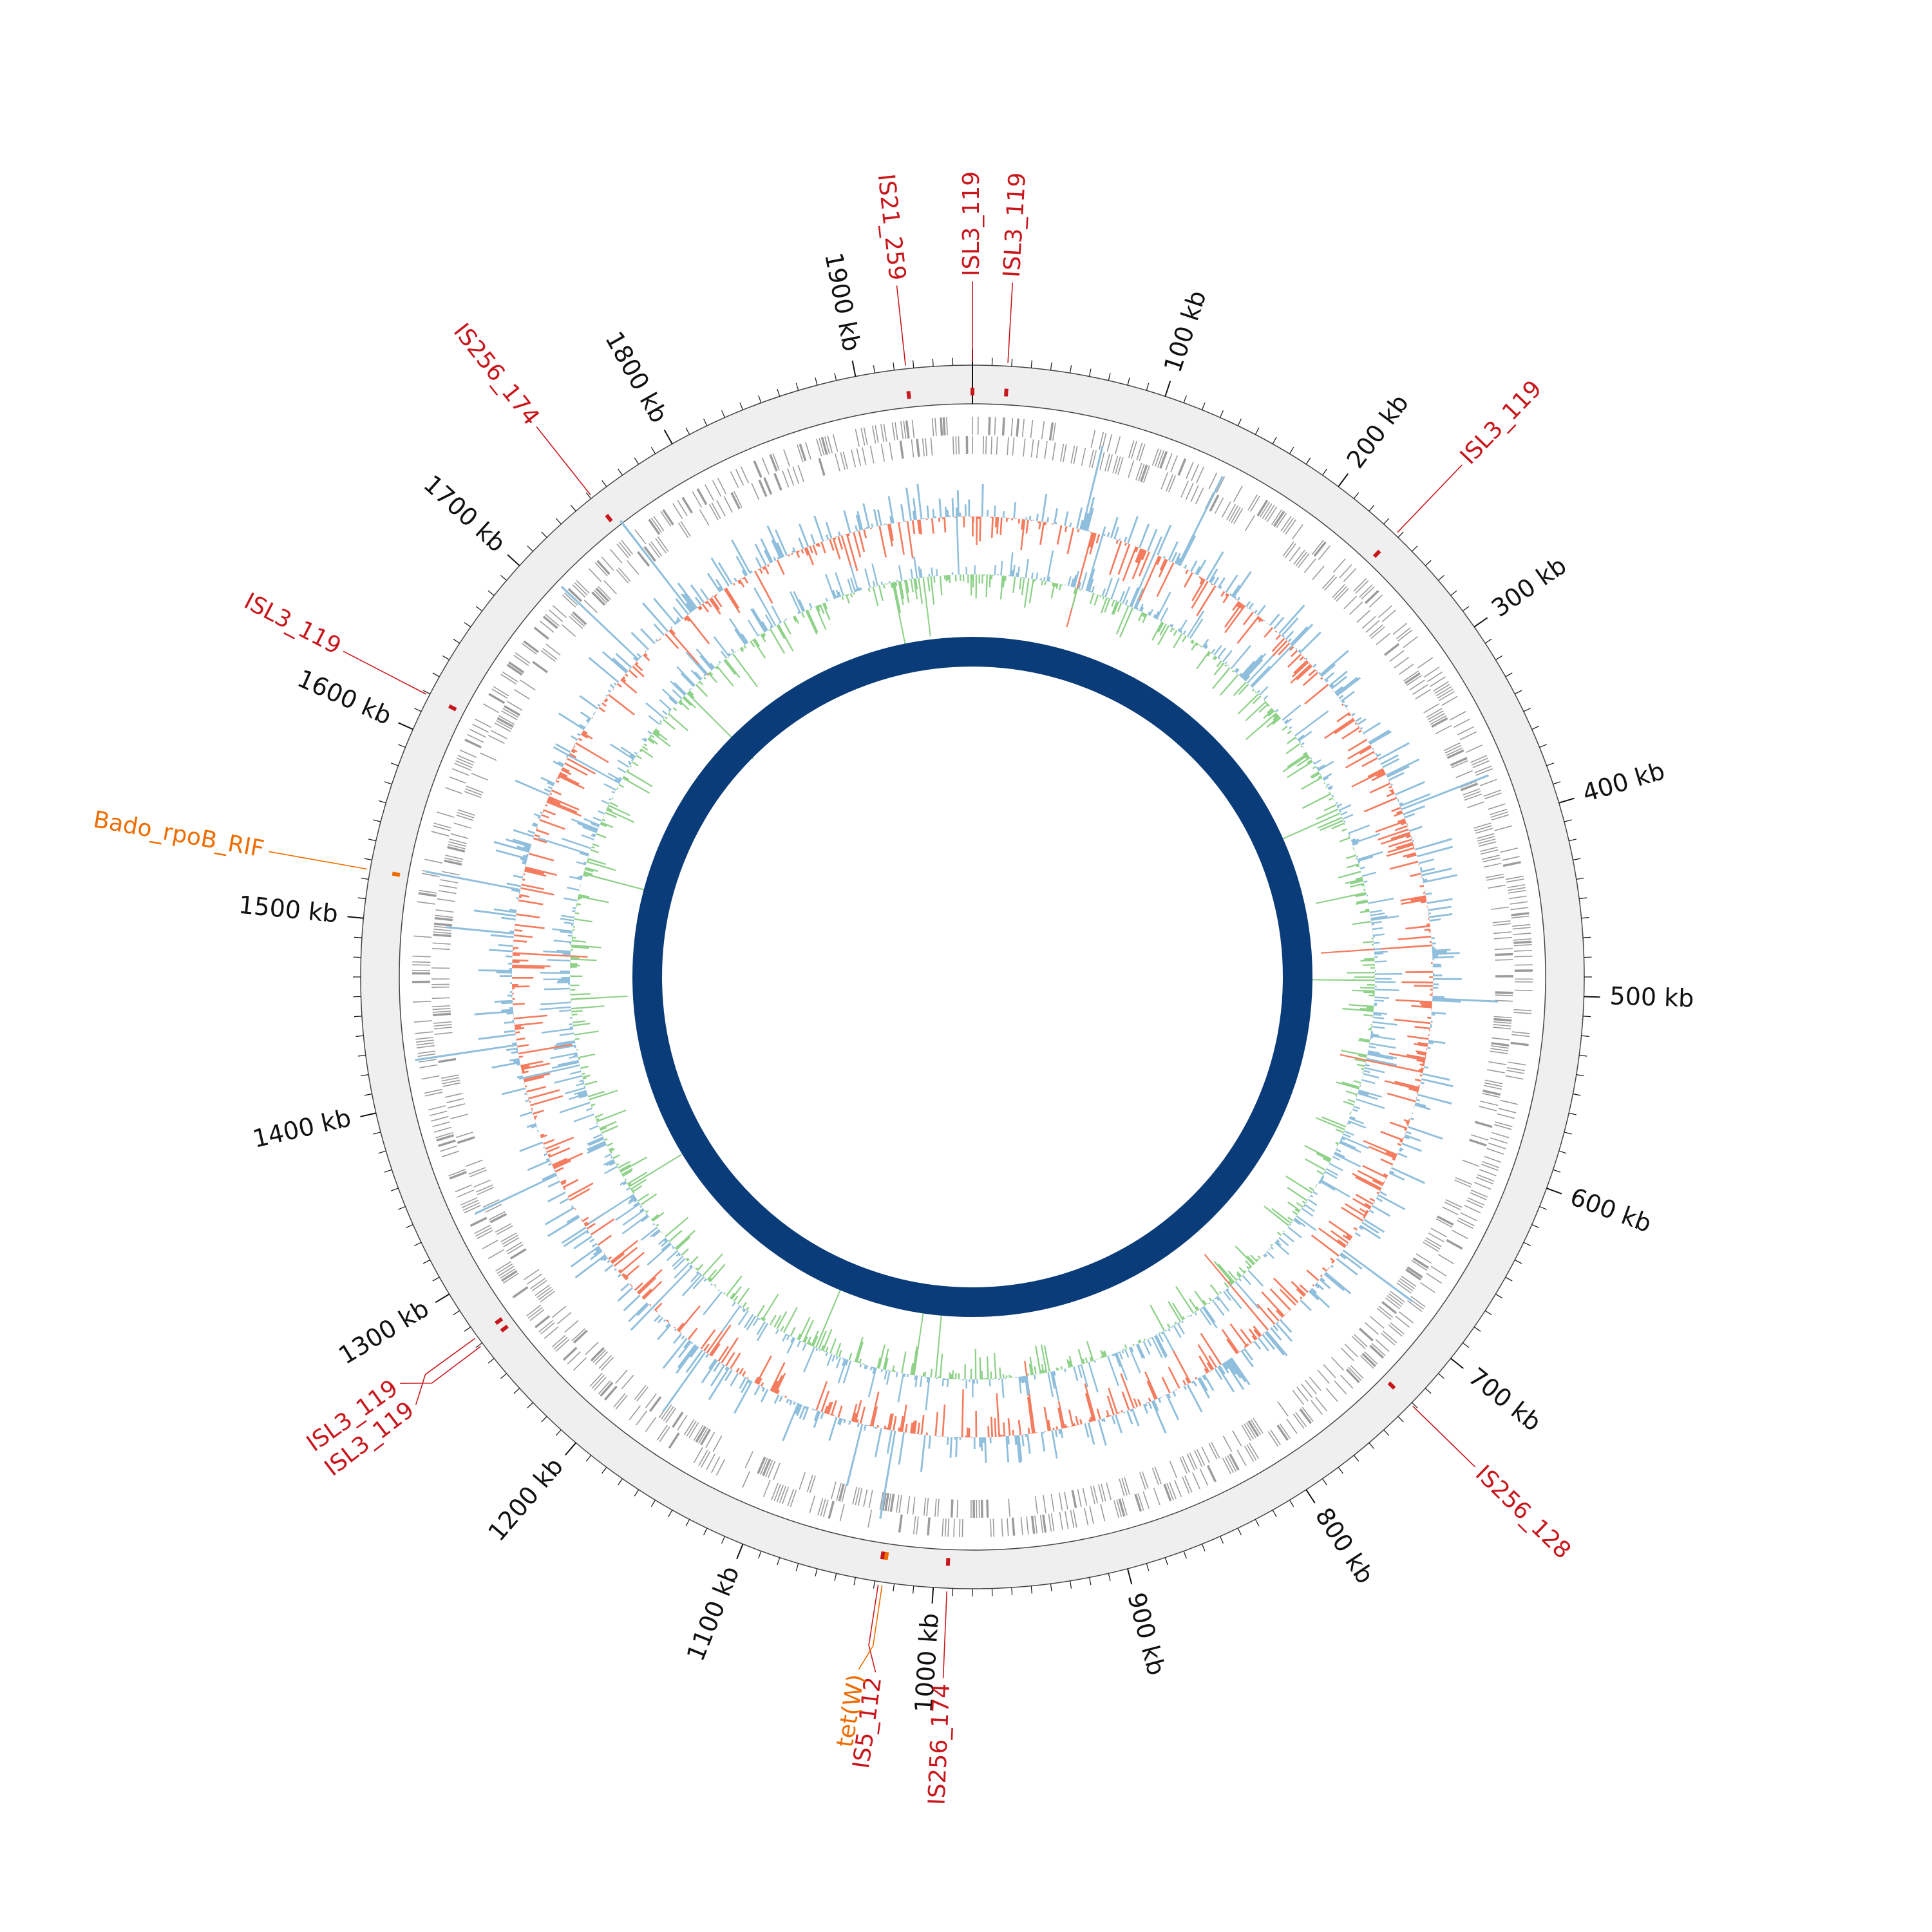  I want to click on feature-label: Bado_rpoB_RIF, so click(178, 834).